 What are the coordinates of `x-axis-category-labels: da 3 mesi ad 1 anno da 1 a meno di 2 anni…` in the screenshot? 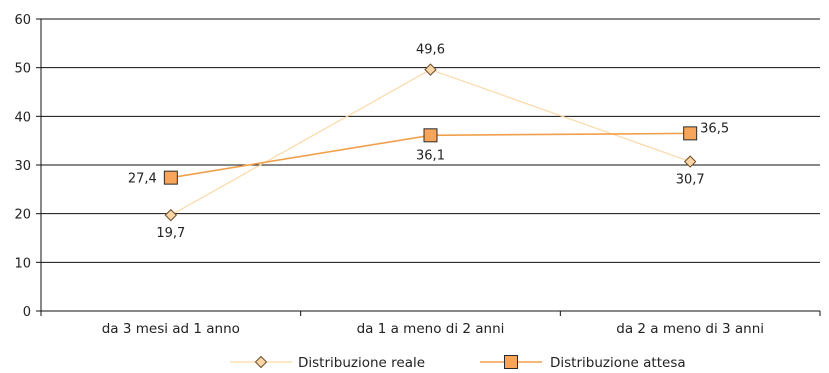 It's located at (433, 329).